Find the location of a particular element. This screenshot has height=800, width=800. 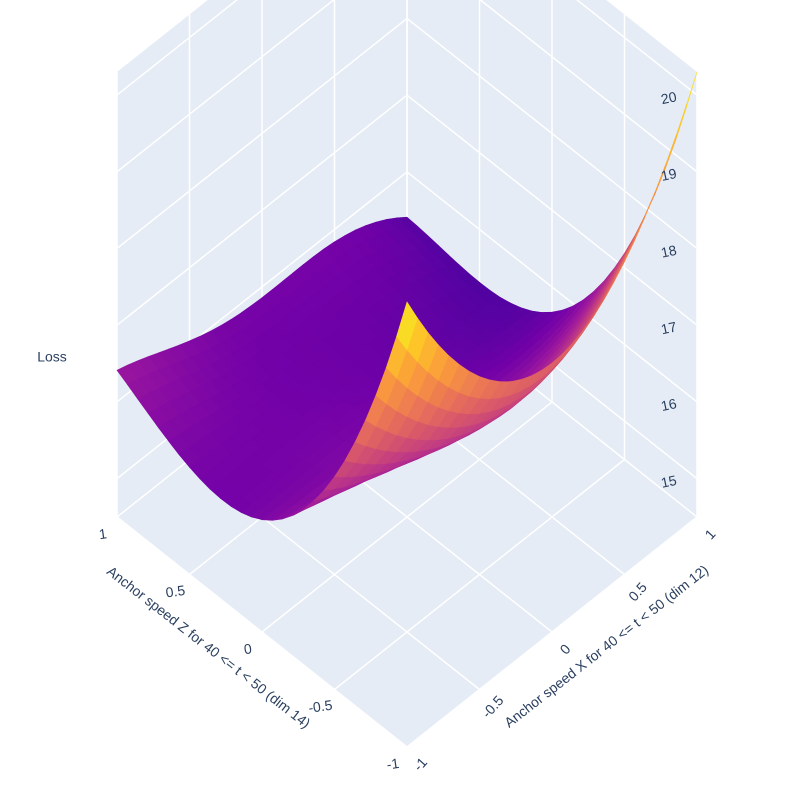

x-tick-label: 1 is located at coordinates (709, 534).